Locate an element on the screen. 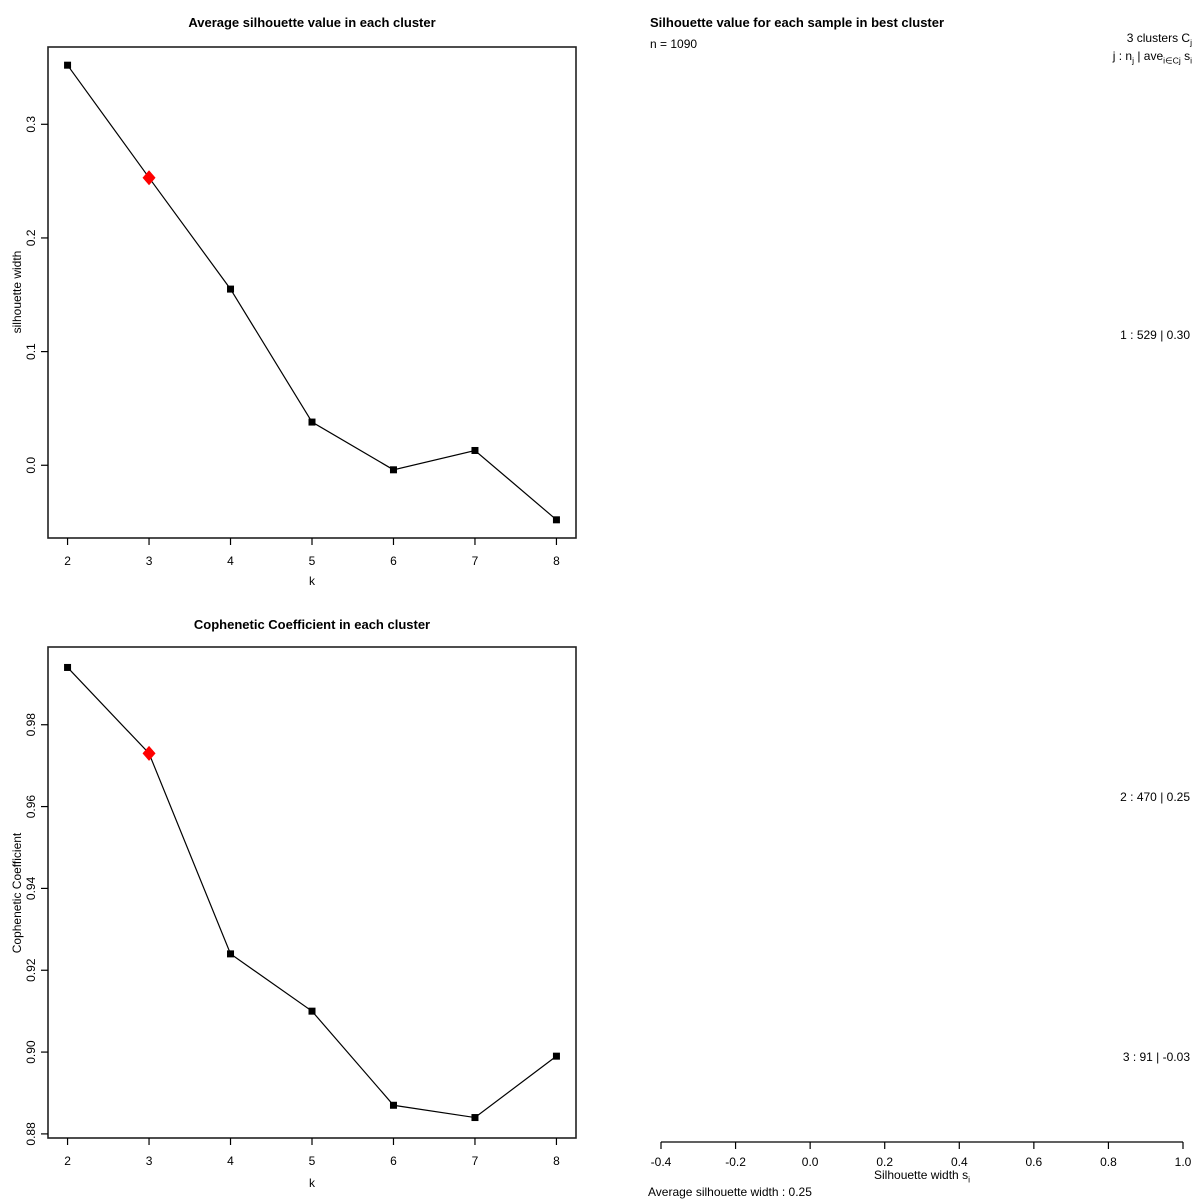  cluster-legend-header: 3 clusters Cj is located at coordinates (1159, 39).